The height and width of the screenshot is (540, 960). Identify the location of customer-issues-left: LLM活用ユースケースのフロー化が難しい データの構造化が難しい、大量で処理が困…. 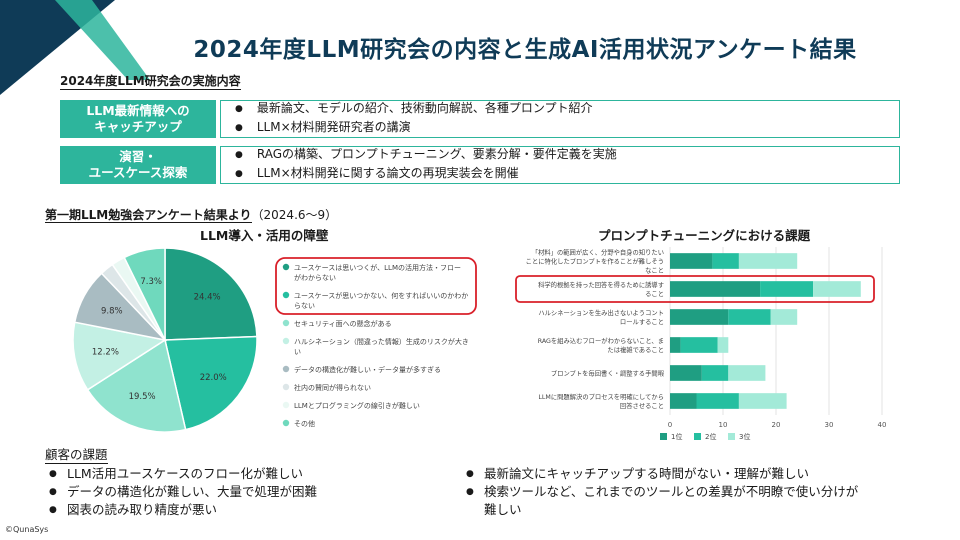
(245, 492).